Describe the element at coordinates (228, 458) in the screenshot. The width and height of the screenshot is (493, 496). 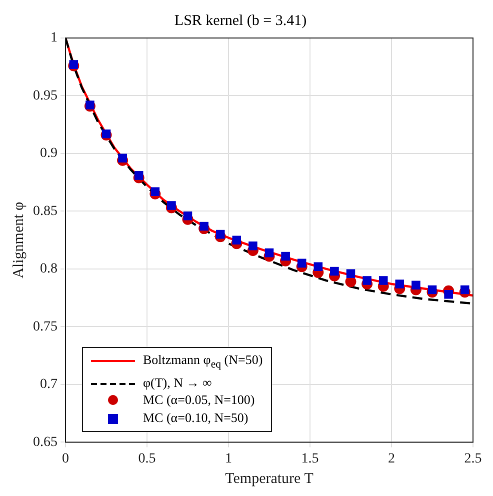
I see `x-tick-label: 1` at that location.